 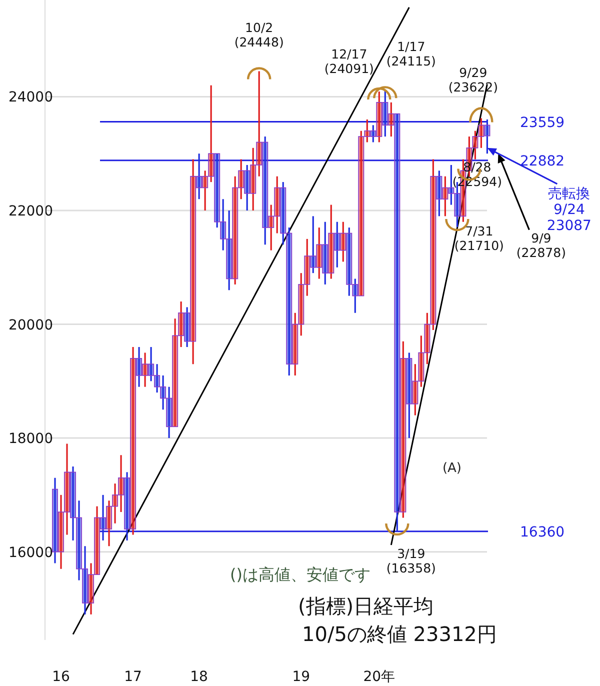 What do you see at coordinates (411, 53) in the screenshot?
I see `annotation: 1/17 (24115)` at bounding box center [411, 53].